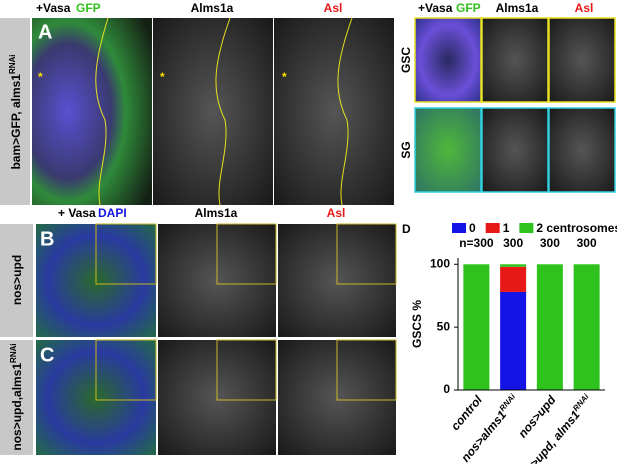 The height and width of the screenshot is (464, 617). What do you see at coordinates (576, 228) in the screenshot?
I see `legend-label: 2 centrosomes` at bounding box center [576, 228].